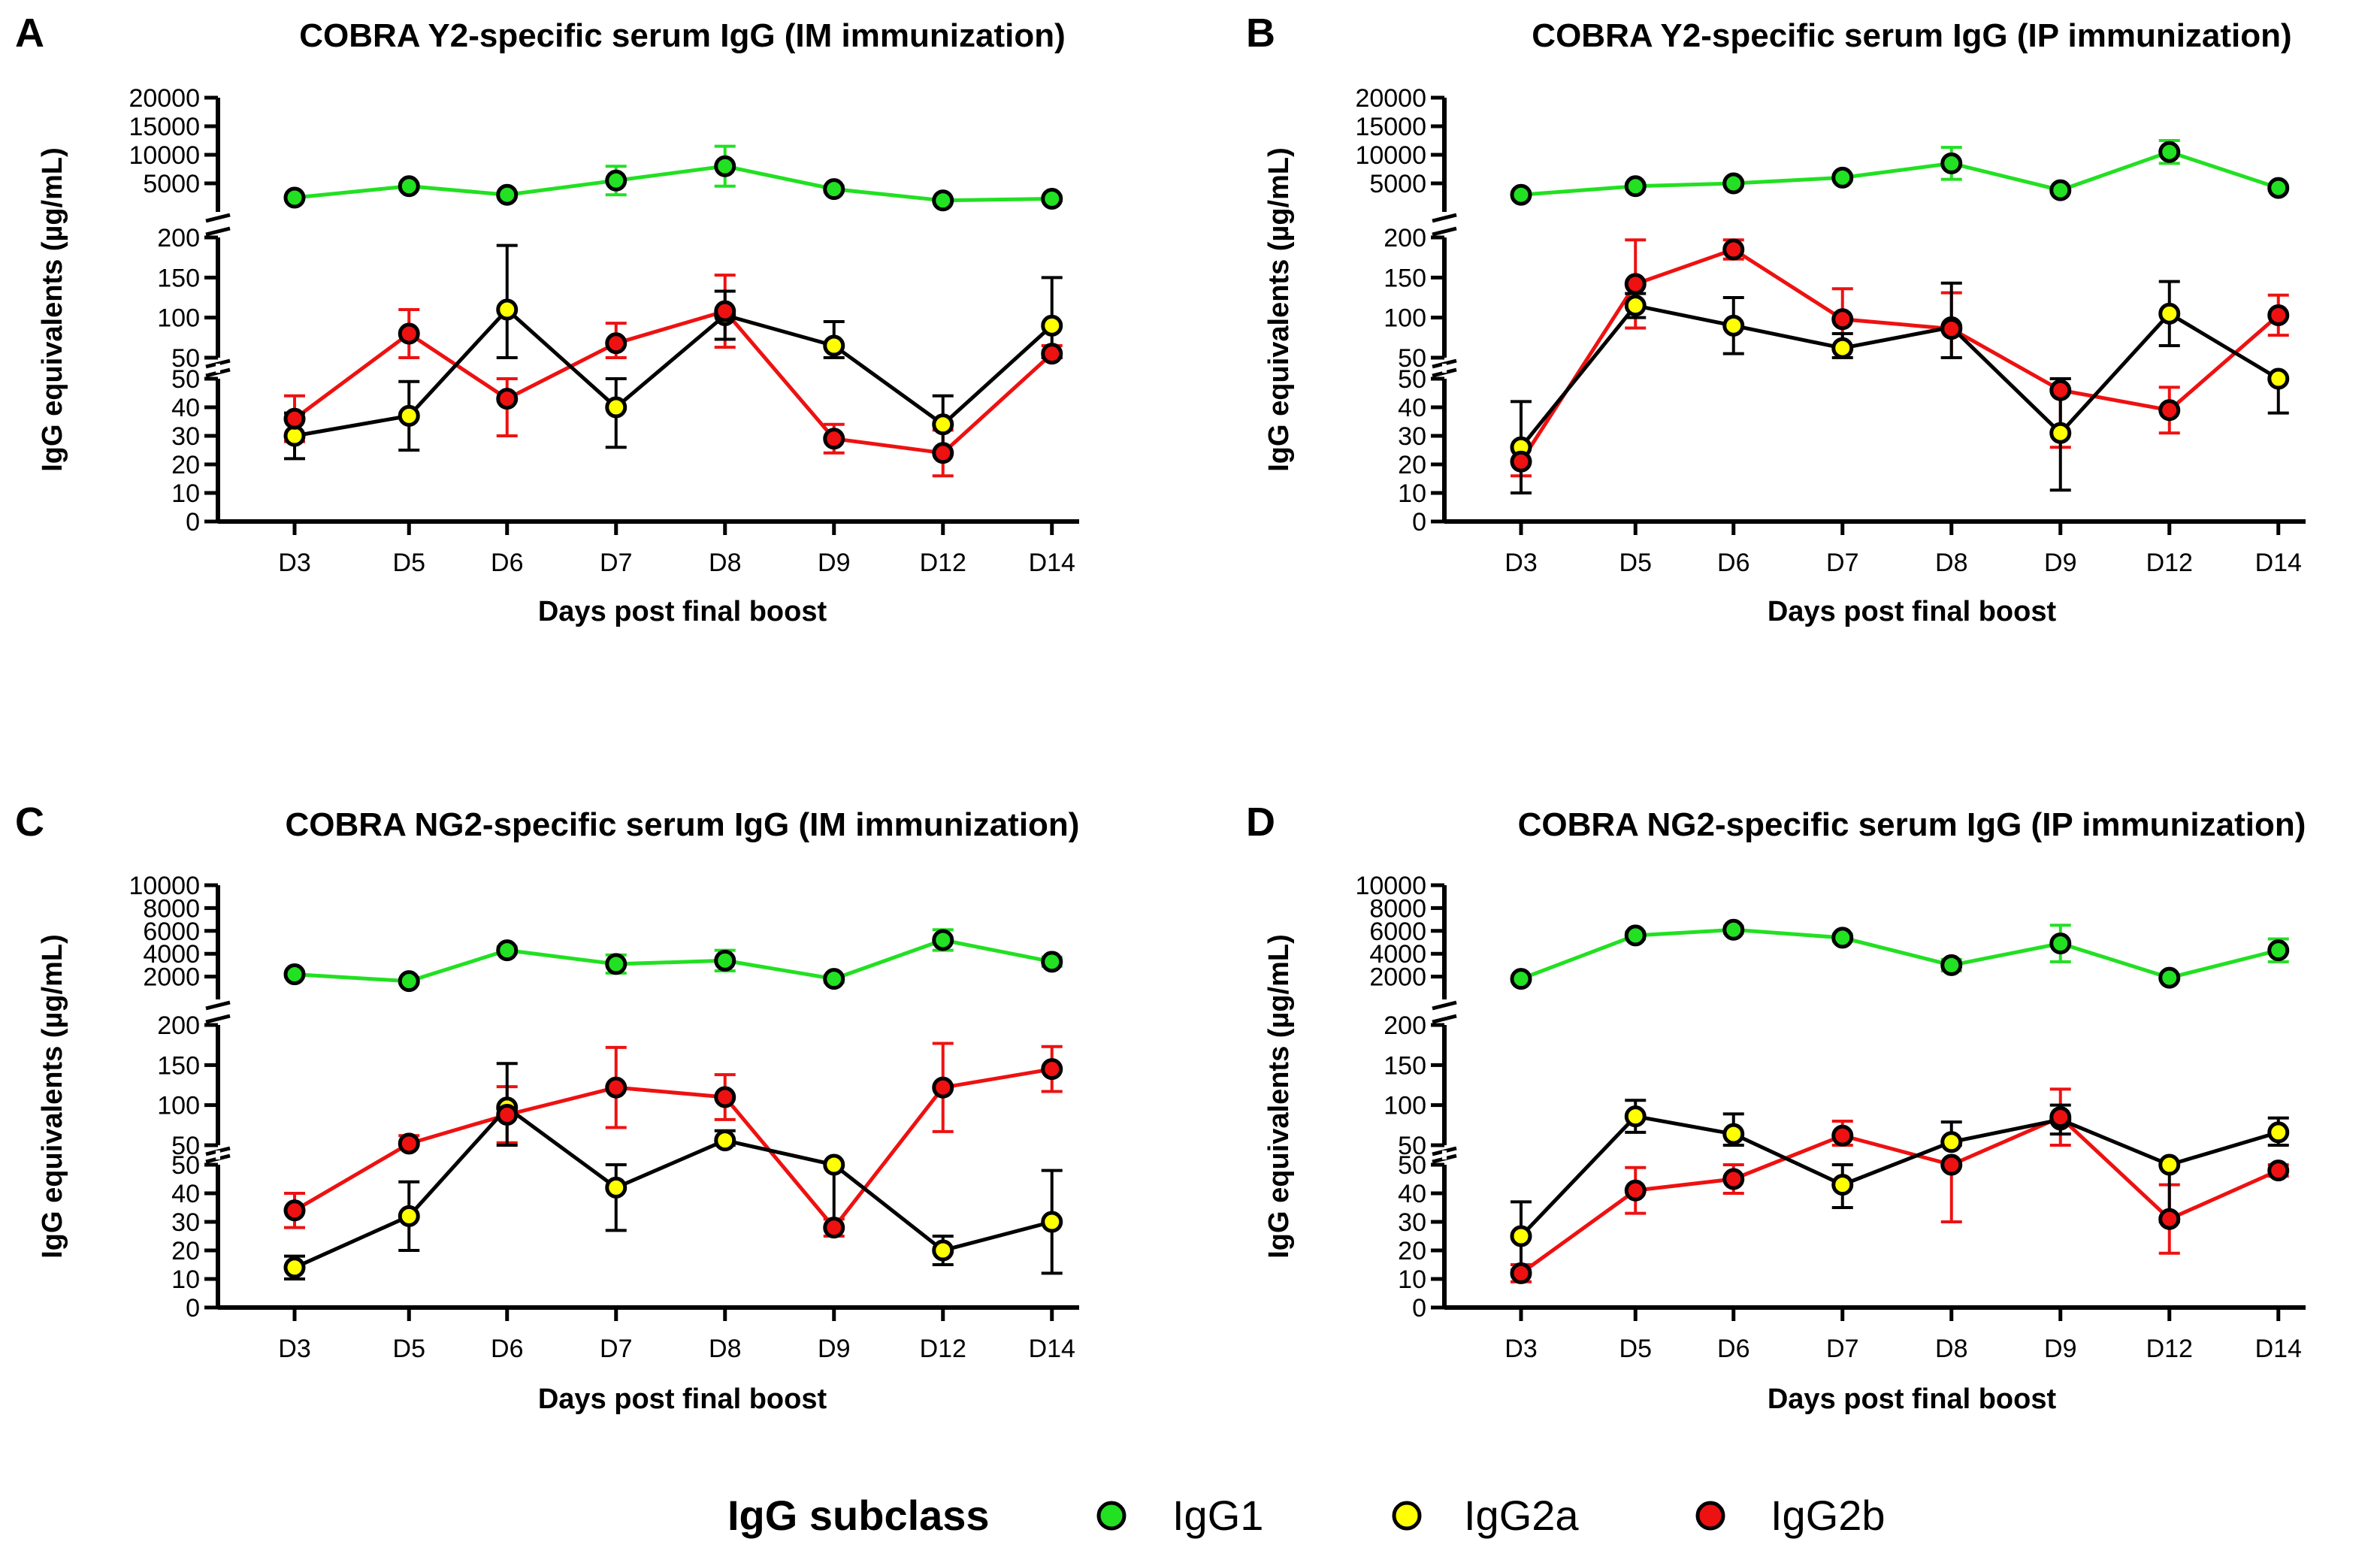  Describe the element at coordinates (171, 954) in the screenshot. I see `y-tick-label: 4000` at that location.